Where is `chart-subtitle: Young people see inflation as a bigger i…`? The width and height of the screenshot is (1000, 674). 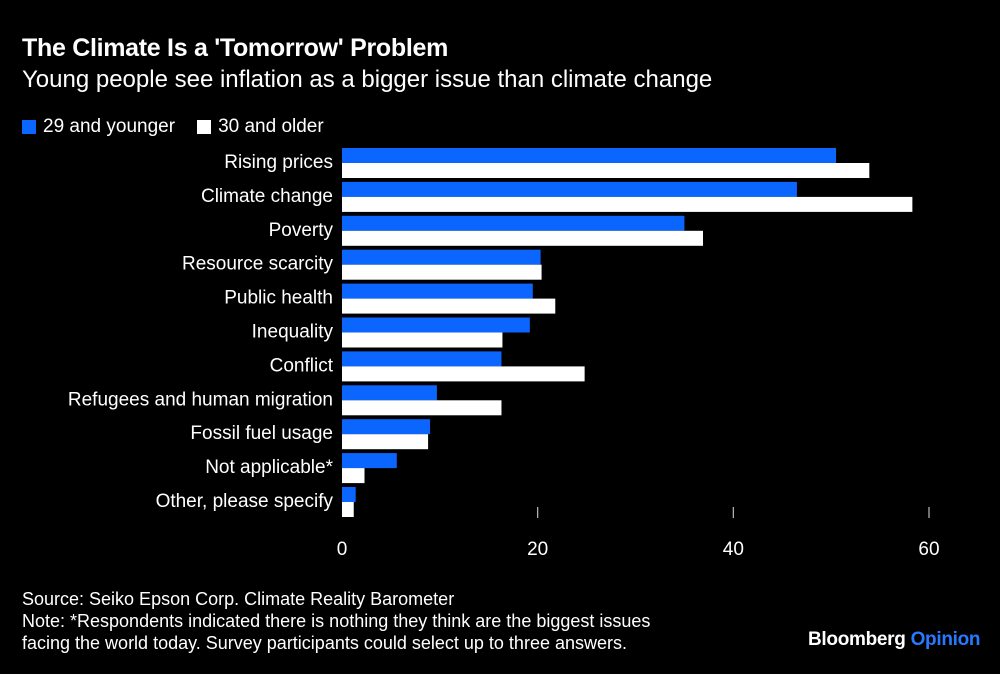 chart-subtitle: Young people see inflation as a bigger i… is located at coordinates (367, 79).